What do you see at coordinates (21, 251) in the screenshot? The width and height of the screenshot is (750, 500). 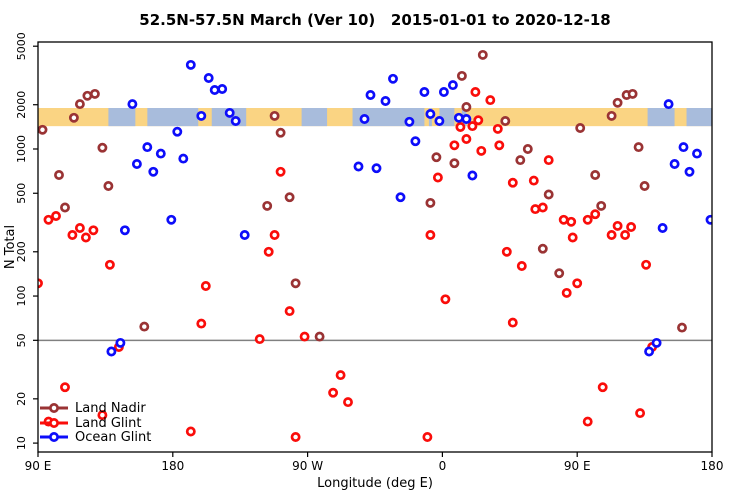 I see `y-tick-label: 200` at bounding box center [21, 251].